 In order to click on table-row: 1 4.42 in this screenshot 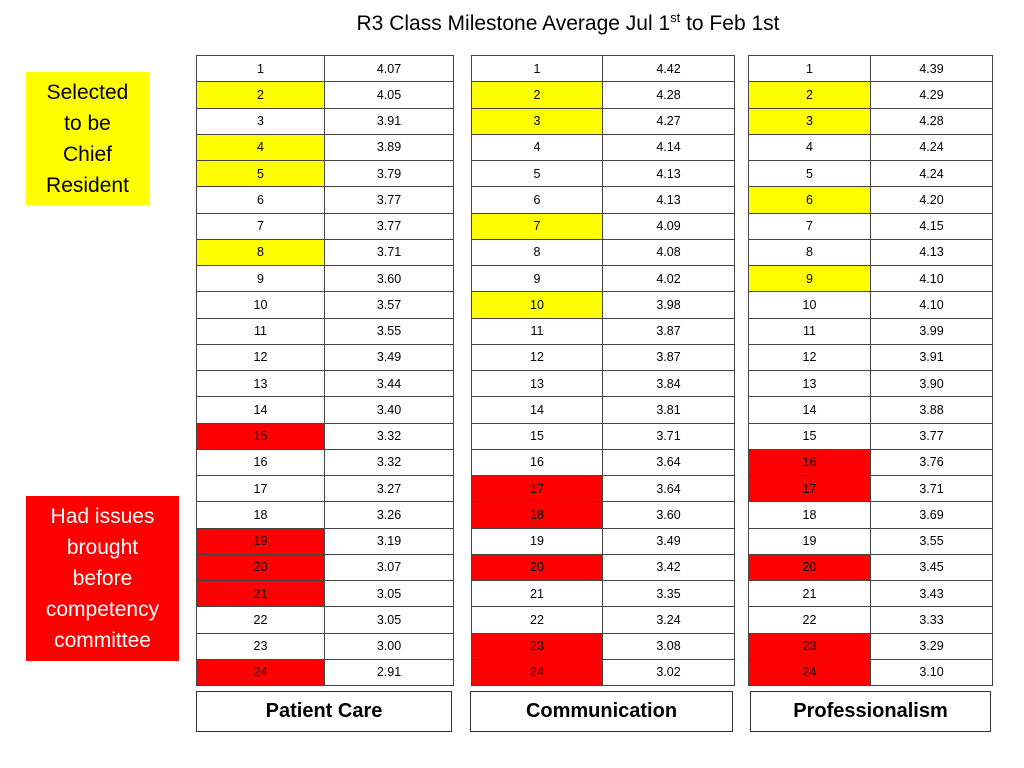, I will do `click(603, 68)`.